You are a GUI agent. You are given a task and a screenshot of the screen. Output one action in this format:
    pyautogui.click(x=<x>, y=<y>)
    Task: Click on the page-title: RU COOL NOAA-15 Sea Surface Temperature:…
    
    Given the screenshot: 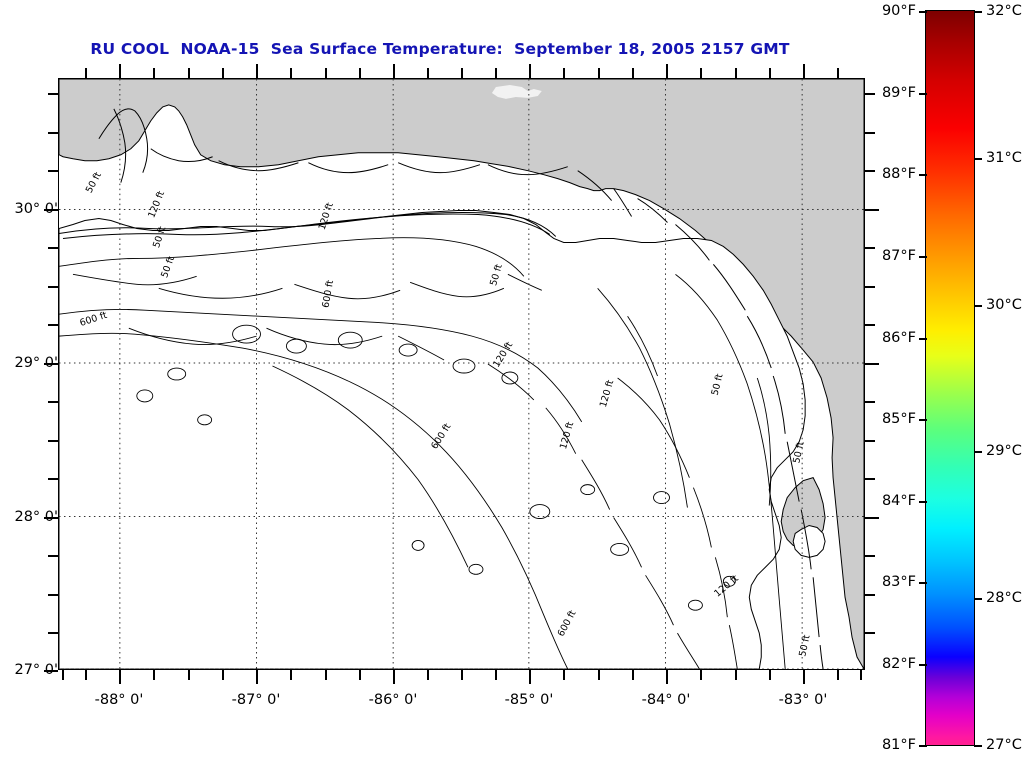 What is the action you would take?
    pyautogui.click(x=440, y=49)
    